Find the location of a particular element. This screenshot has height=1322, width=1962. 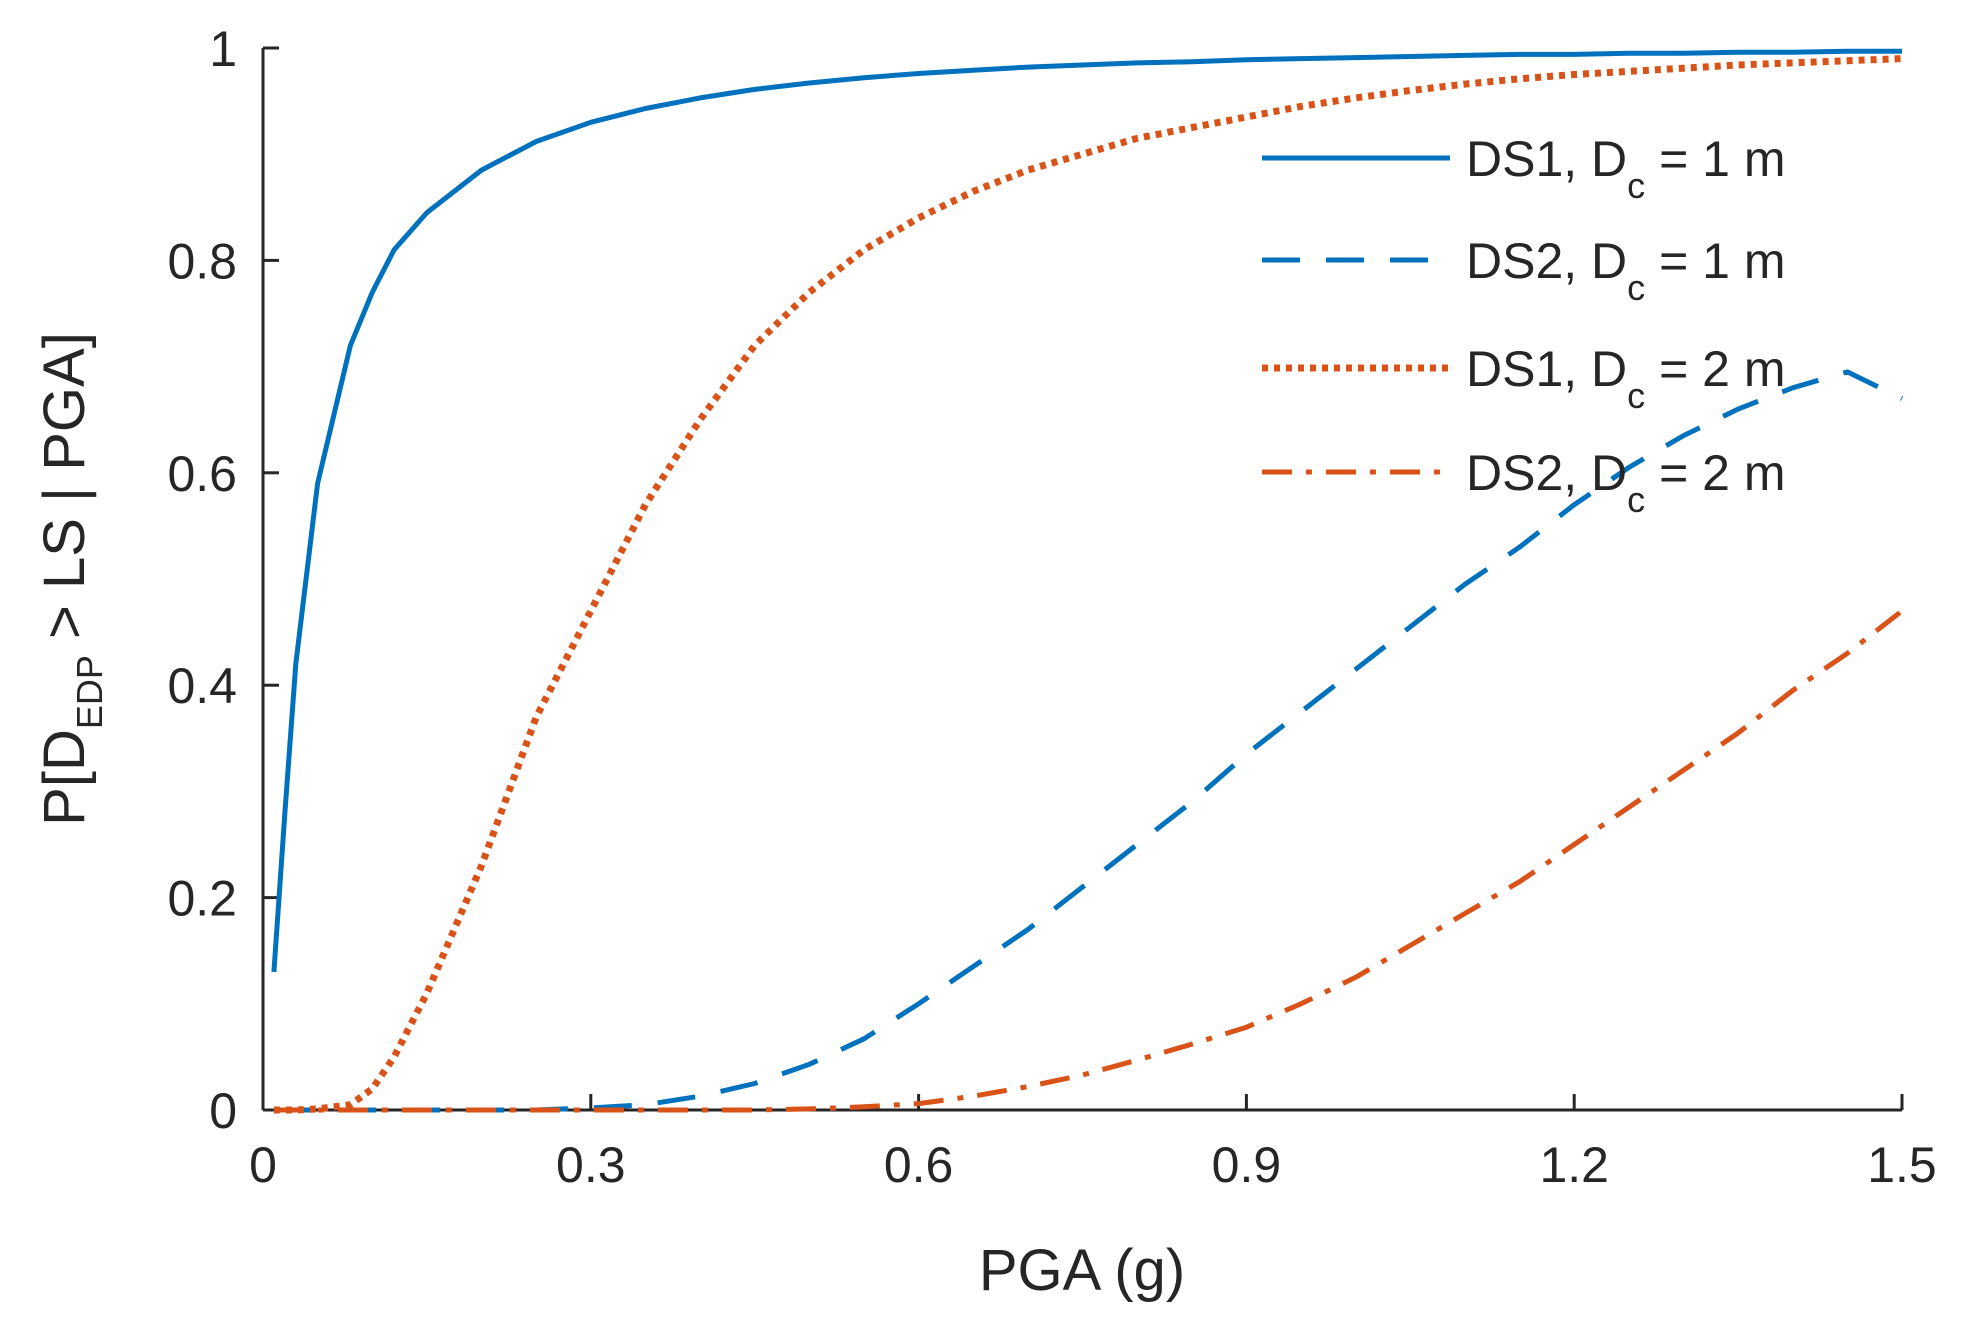

y-axis-label: P[DEDP > LS | PGA] is located at coordinates (71, 579).